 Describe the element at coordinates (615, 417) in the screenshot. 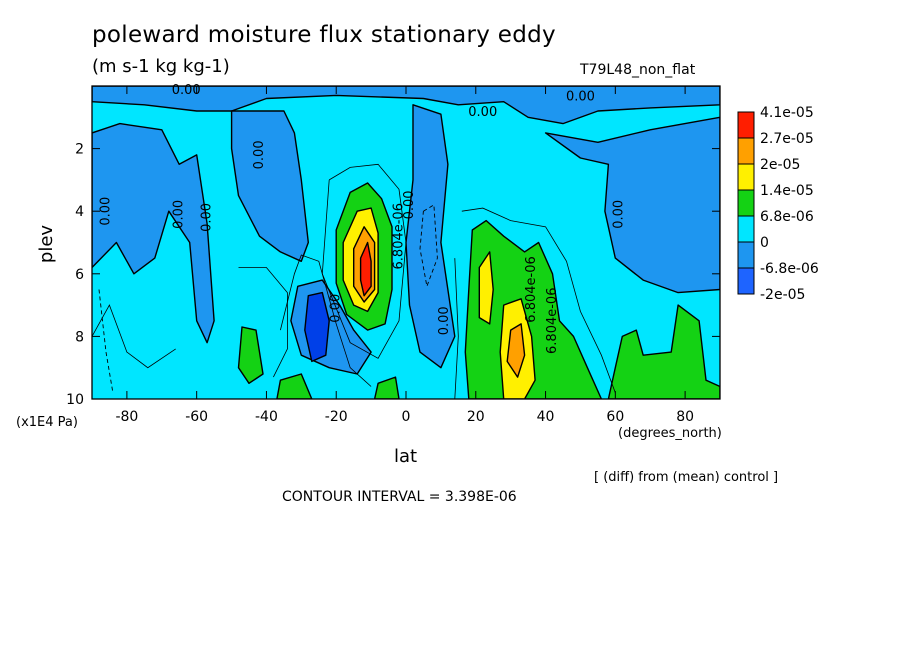

I see `x-tick-label: 60` at that location.